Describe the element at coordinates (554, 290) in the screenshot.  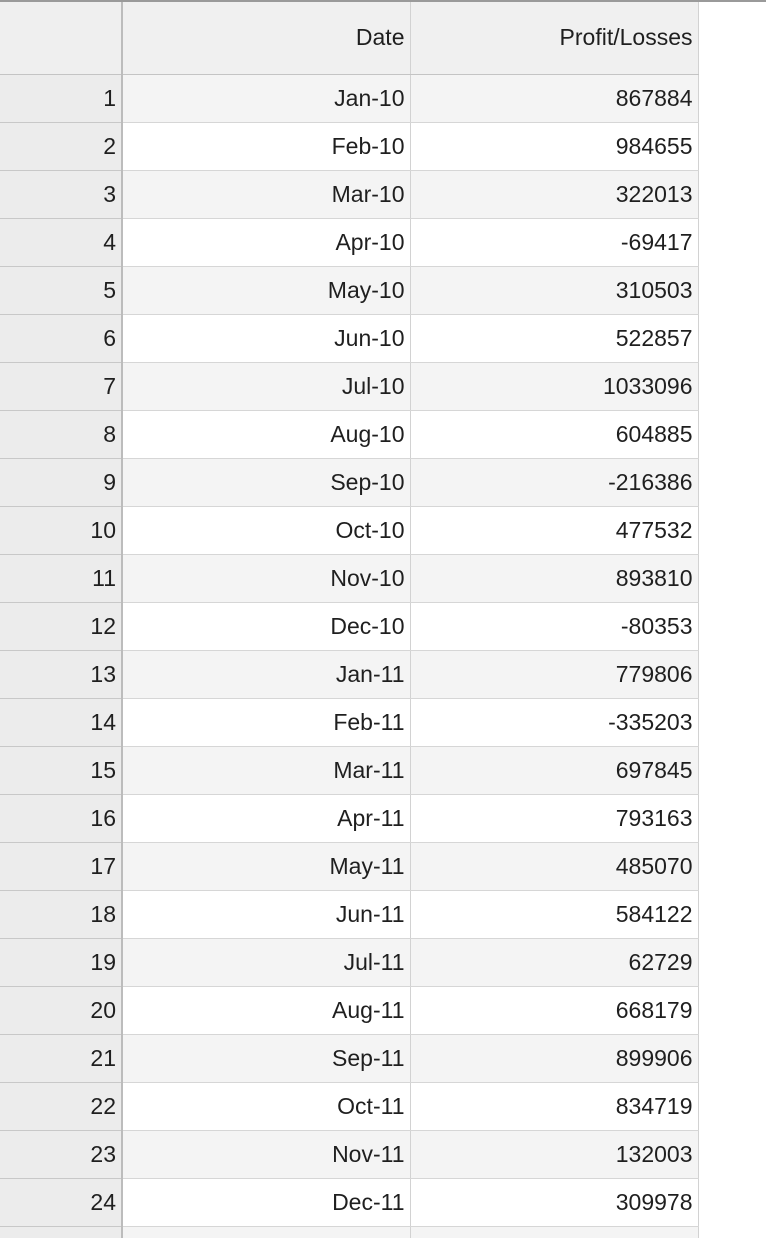
I see `cell-profit-losses: 310503` at that location.